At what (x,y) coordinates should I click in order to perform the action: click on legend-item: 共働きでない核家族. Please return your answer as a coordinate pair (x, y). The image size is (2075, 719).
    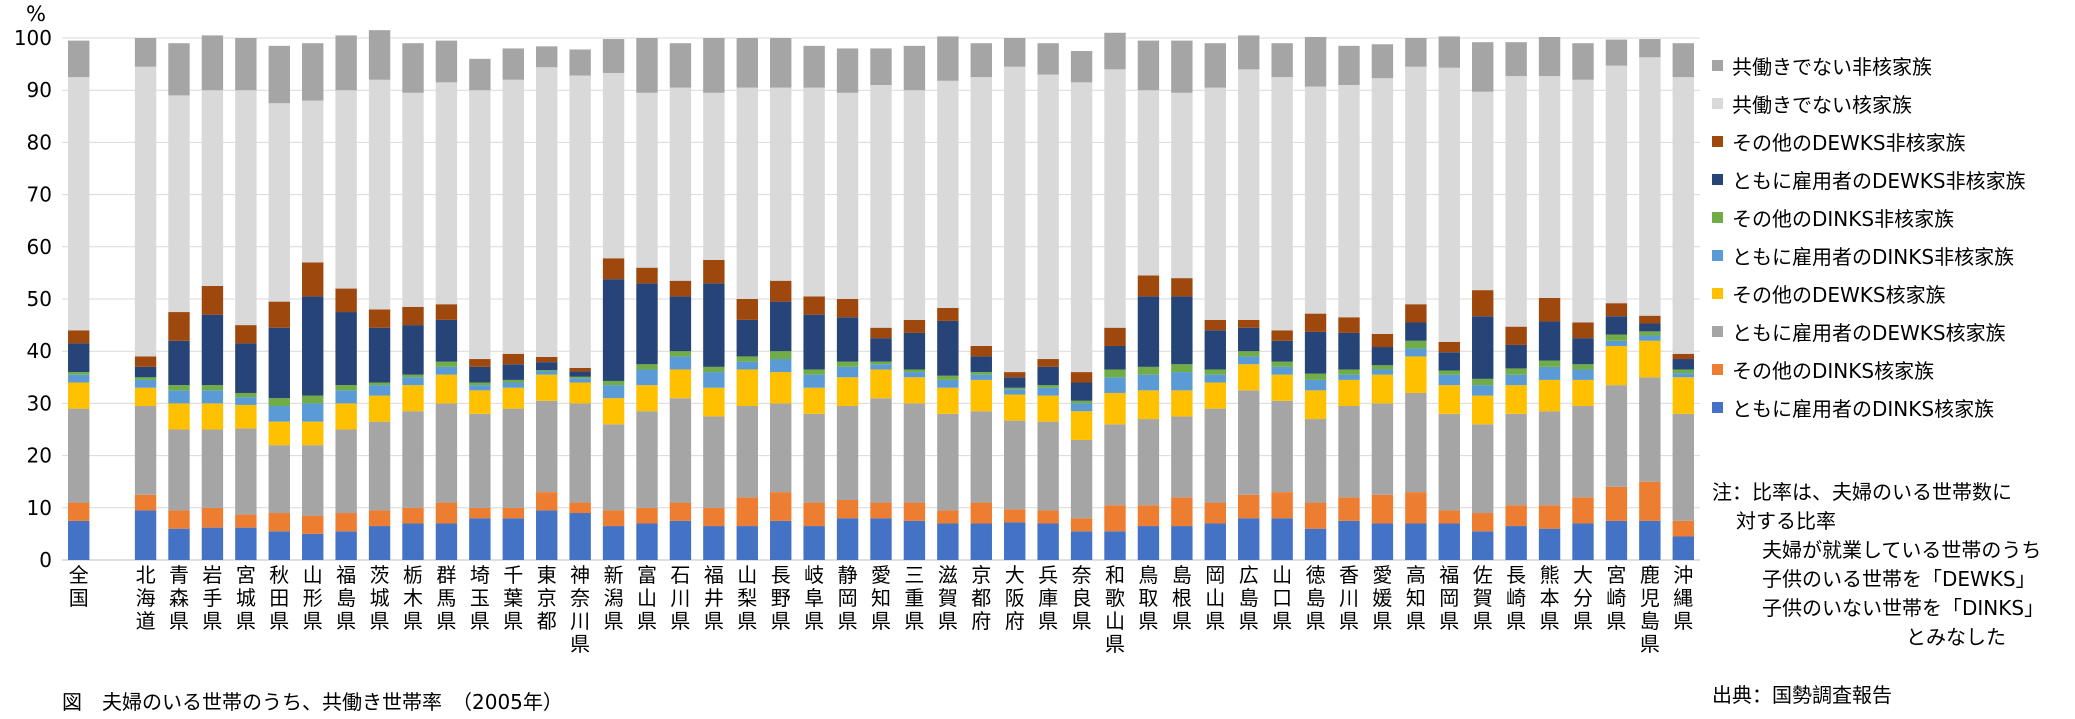
    Looking at the image, I should click on (1892, 103).